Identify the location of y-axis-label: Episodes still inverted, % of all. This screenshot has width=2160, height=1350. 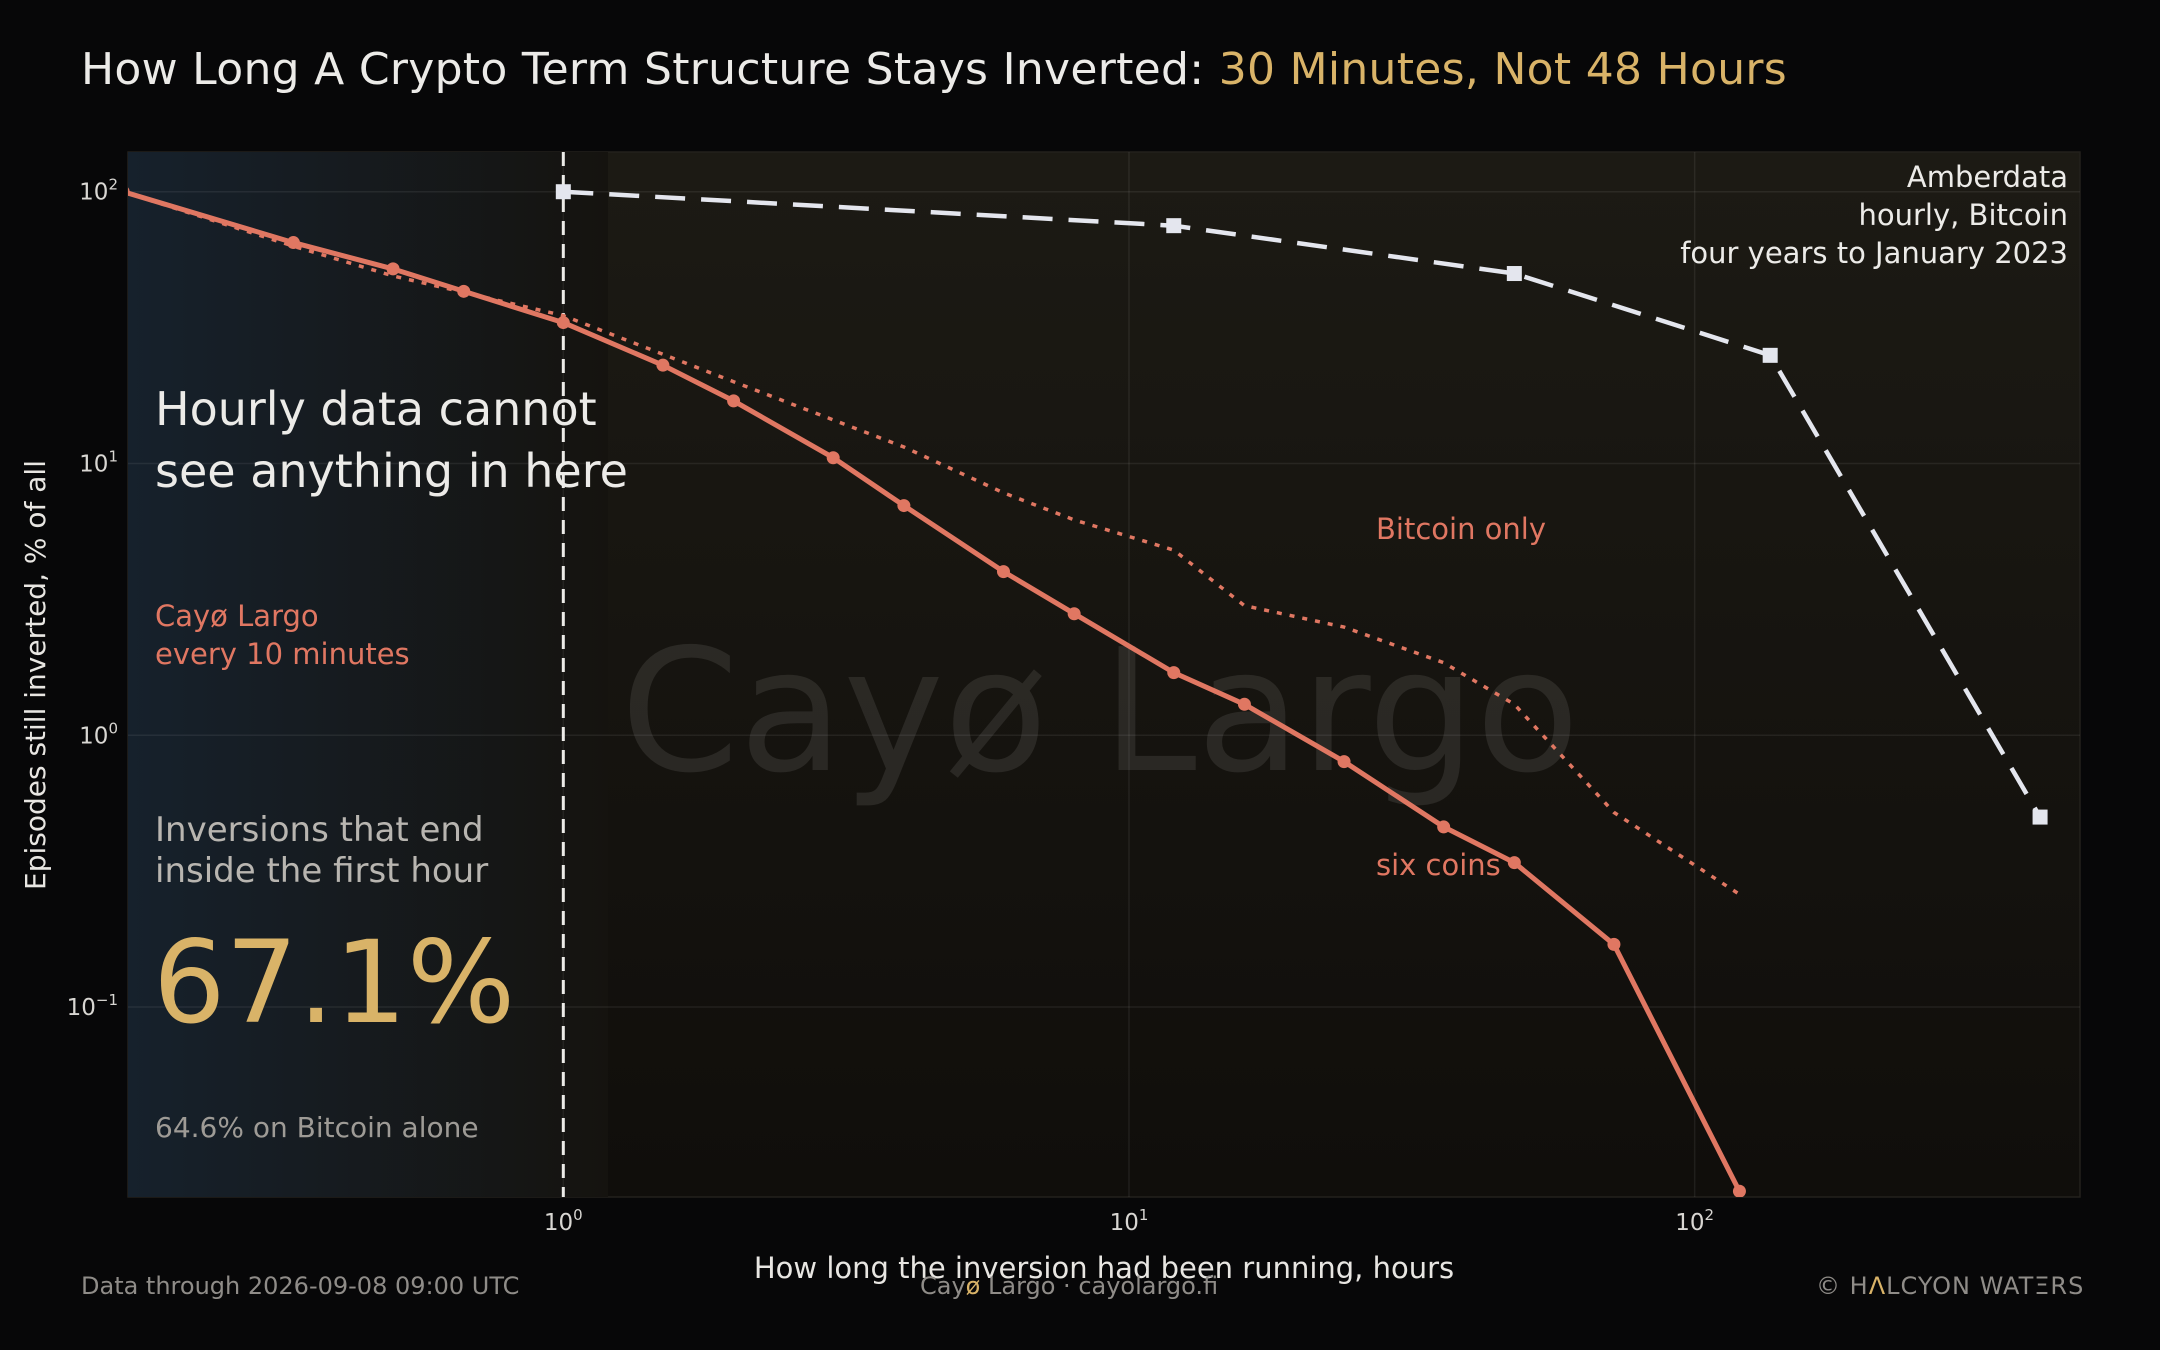
(35, 675).